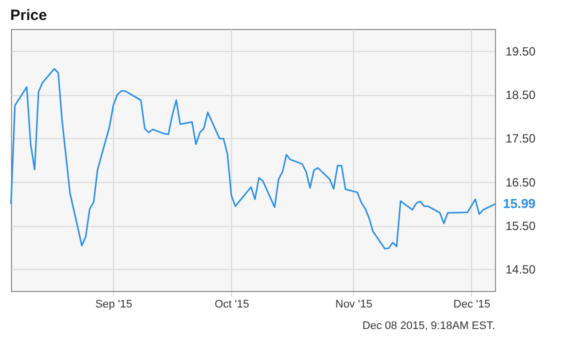 This screenshot has width=575, height=358. What do you see at coordinates (521, 182) in the screenshot?
I see `y-tick-label: 16.50` at bounding box center [521, 182].